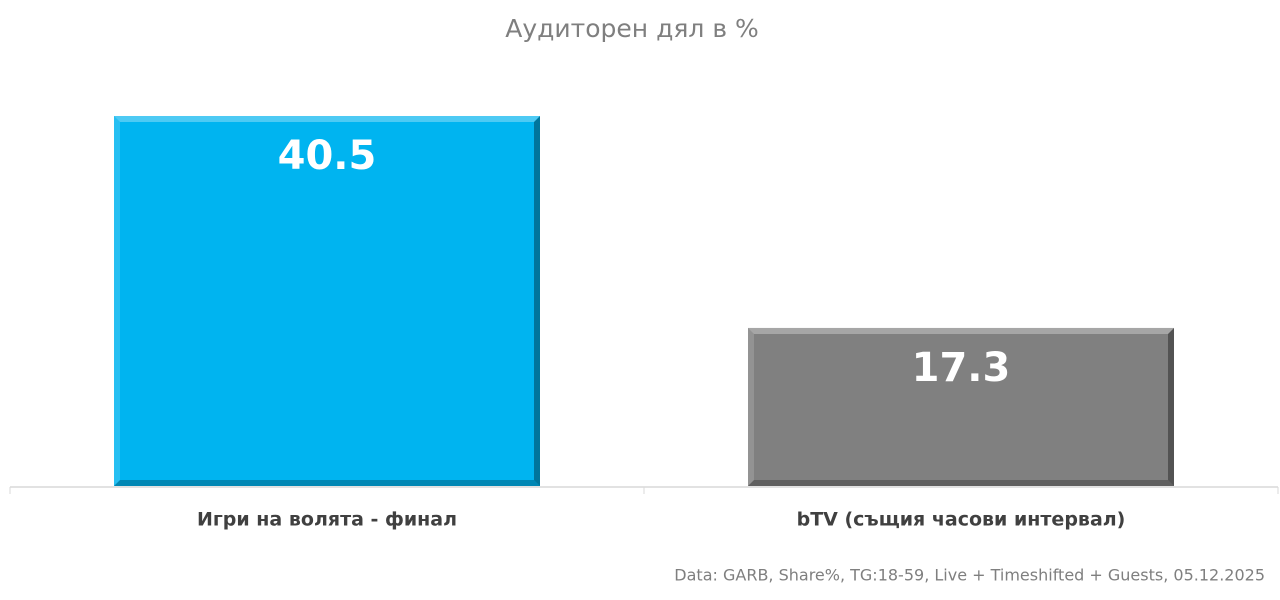  I want to click on x-tick-label: bTV (същия часови интервал), so click(961, 520).